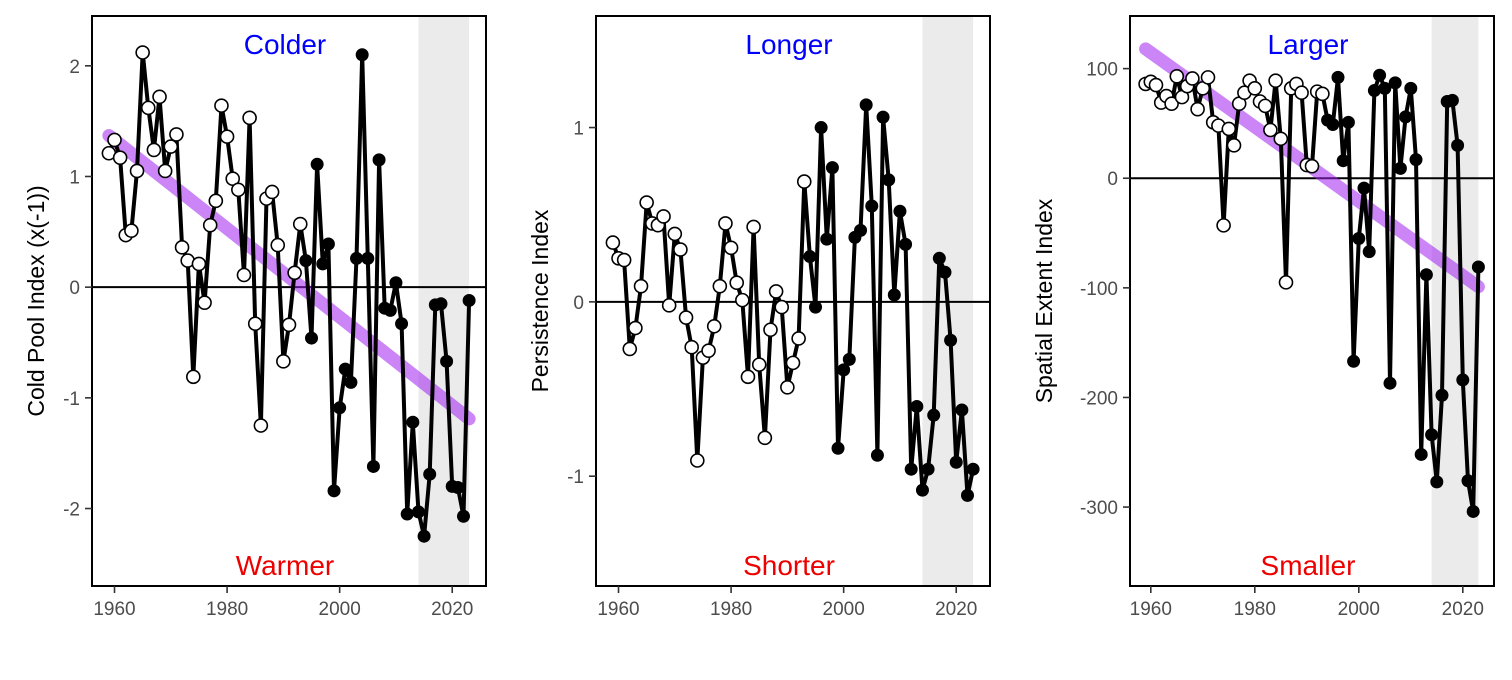  I want to click on x-tick-label: 2020, so click(956, 609).